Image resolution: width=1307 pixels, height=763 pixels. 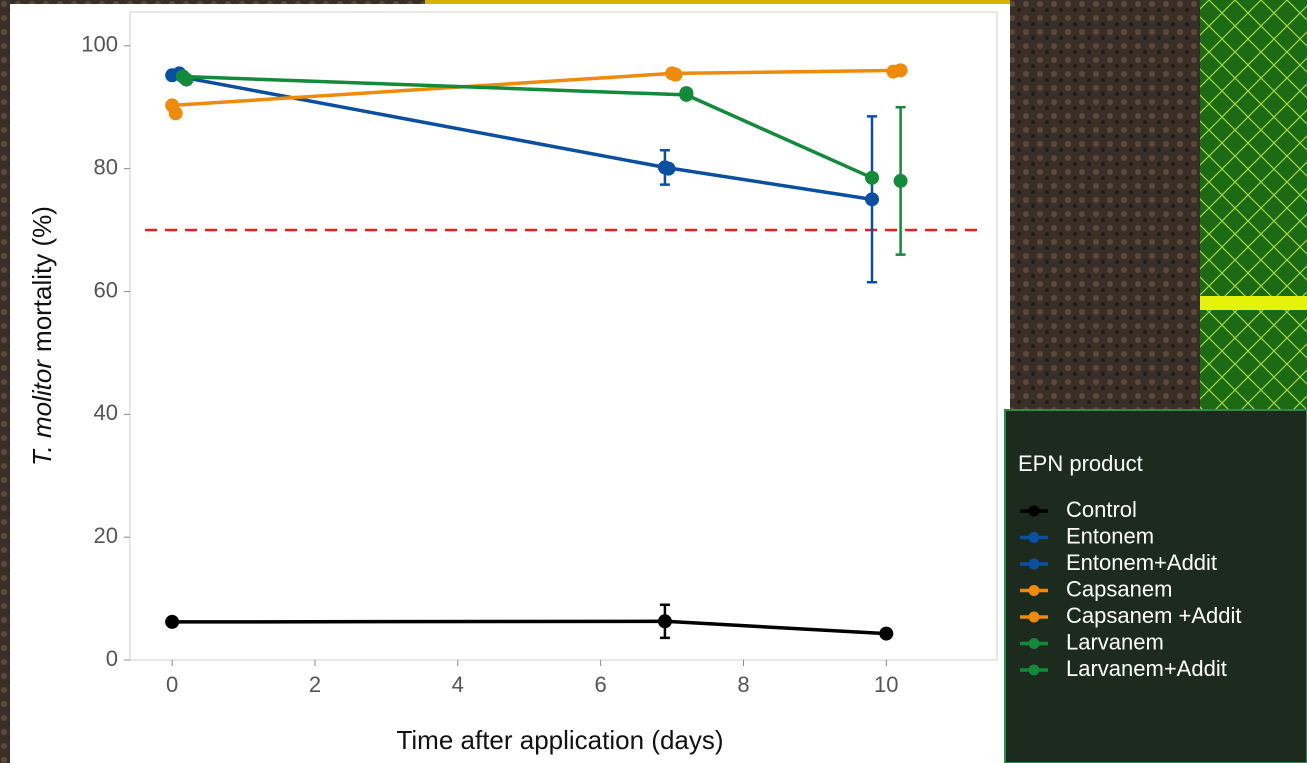 I want to click on x-axis-title: Time after application (days), so click(x=559, y=740).